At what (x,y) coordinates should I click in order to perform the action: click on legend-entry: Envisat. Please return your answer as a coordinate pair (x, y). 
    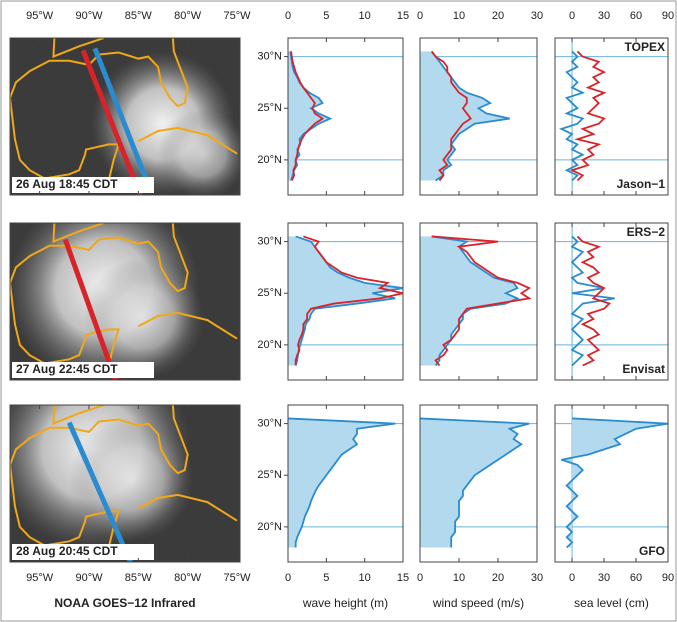
    Looking at the image, I should click on (643, 369).